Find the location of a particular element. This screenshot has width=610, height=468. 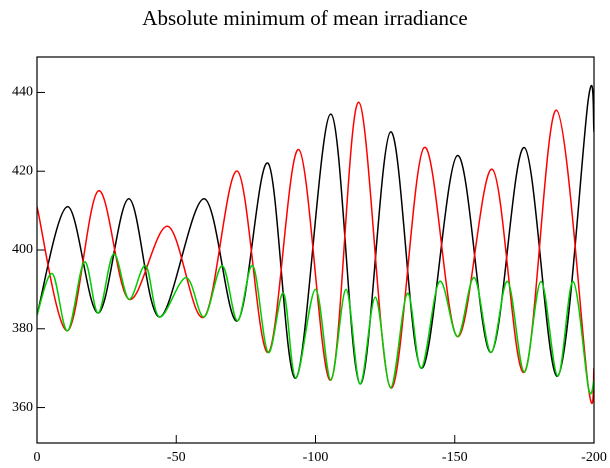

y-tick-label: 440 is located at coordinates (22, 92).